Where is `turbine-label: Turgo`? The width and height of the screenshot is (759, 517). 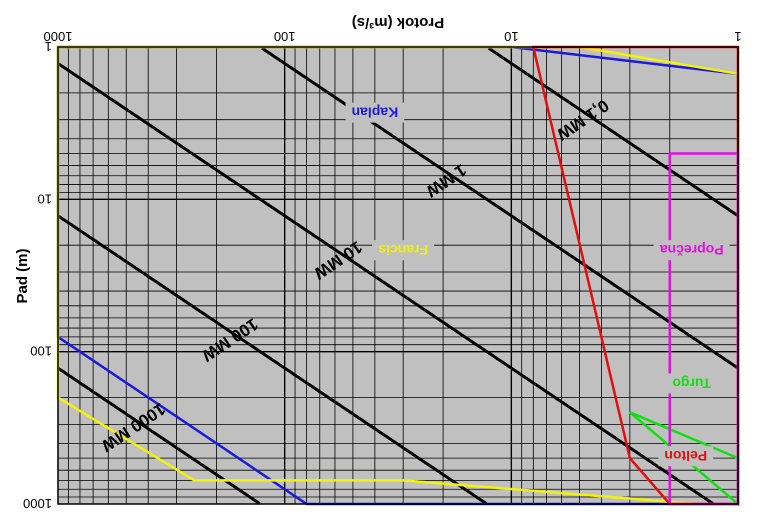 turbine-label: Turgo is located at coordinates (691, 383).